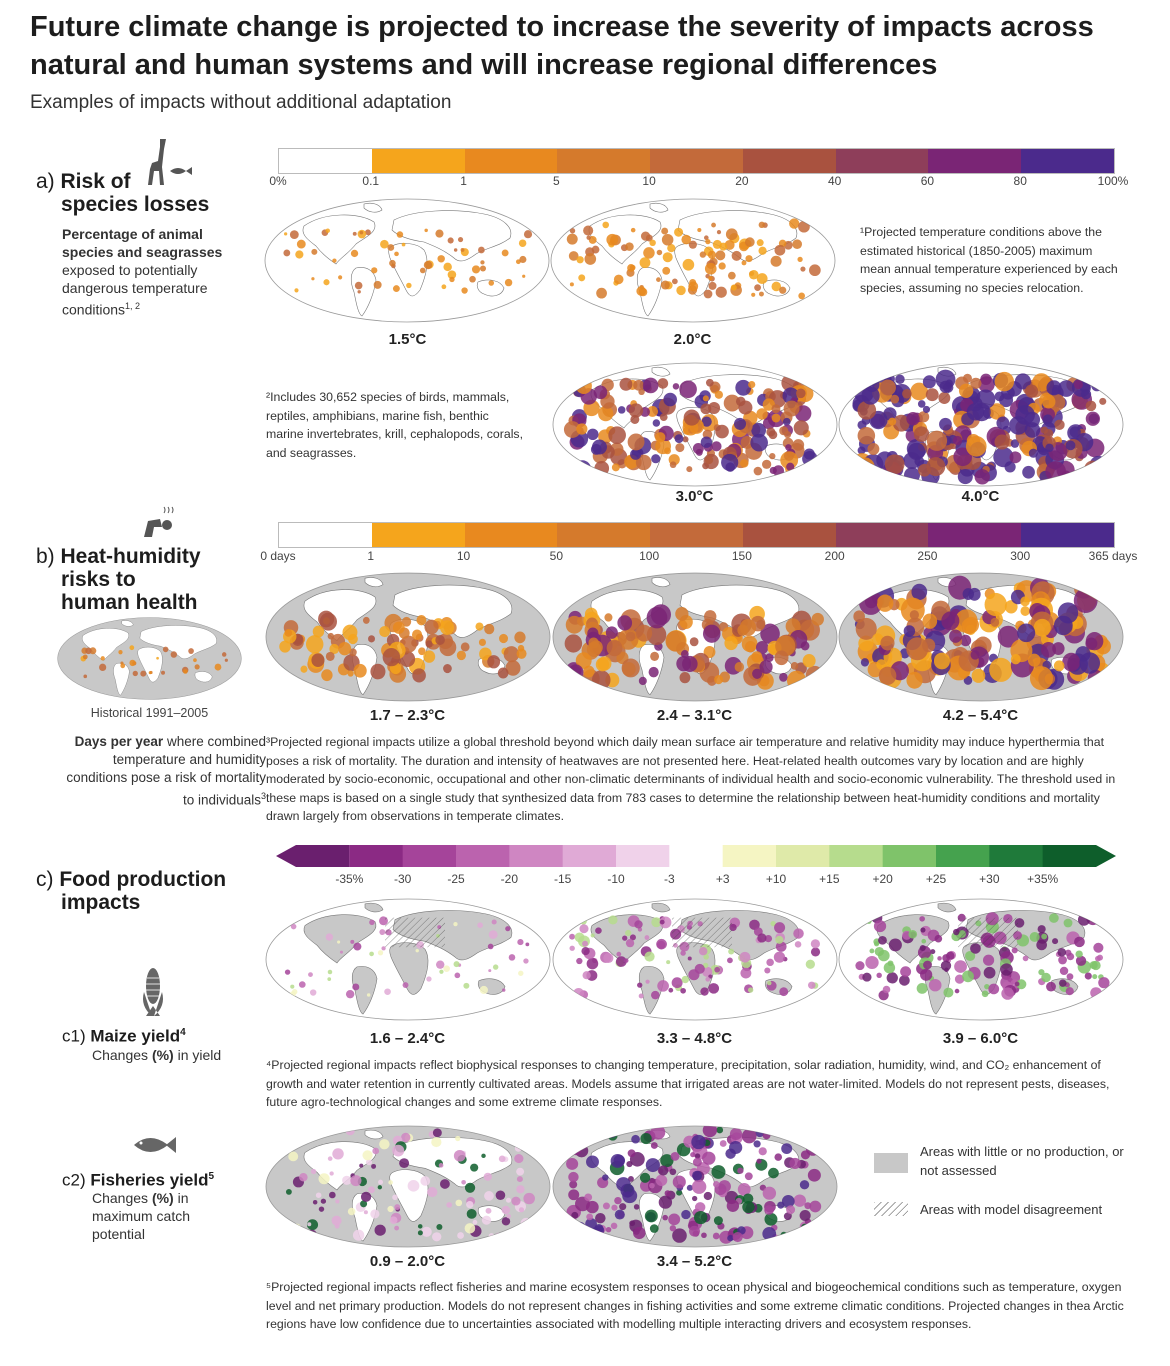 The image size is (1170, 1366). I want to click on scale-tick: 250, so click(927, 556).